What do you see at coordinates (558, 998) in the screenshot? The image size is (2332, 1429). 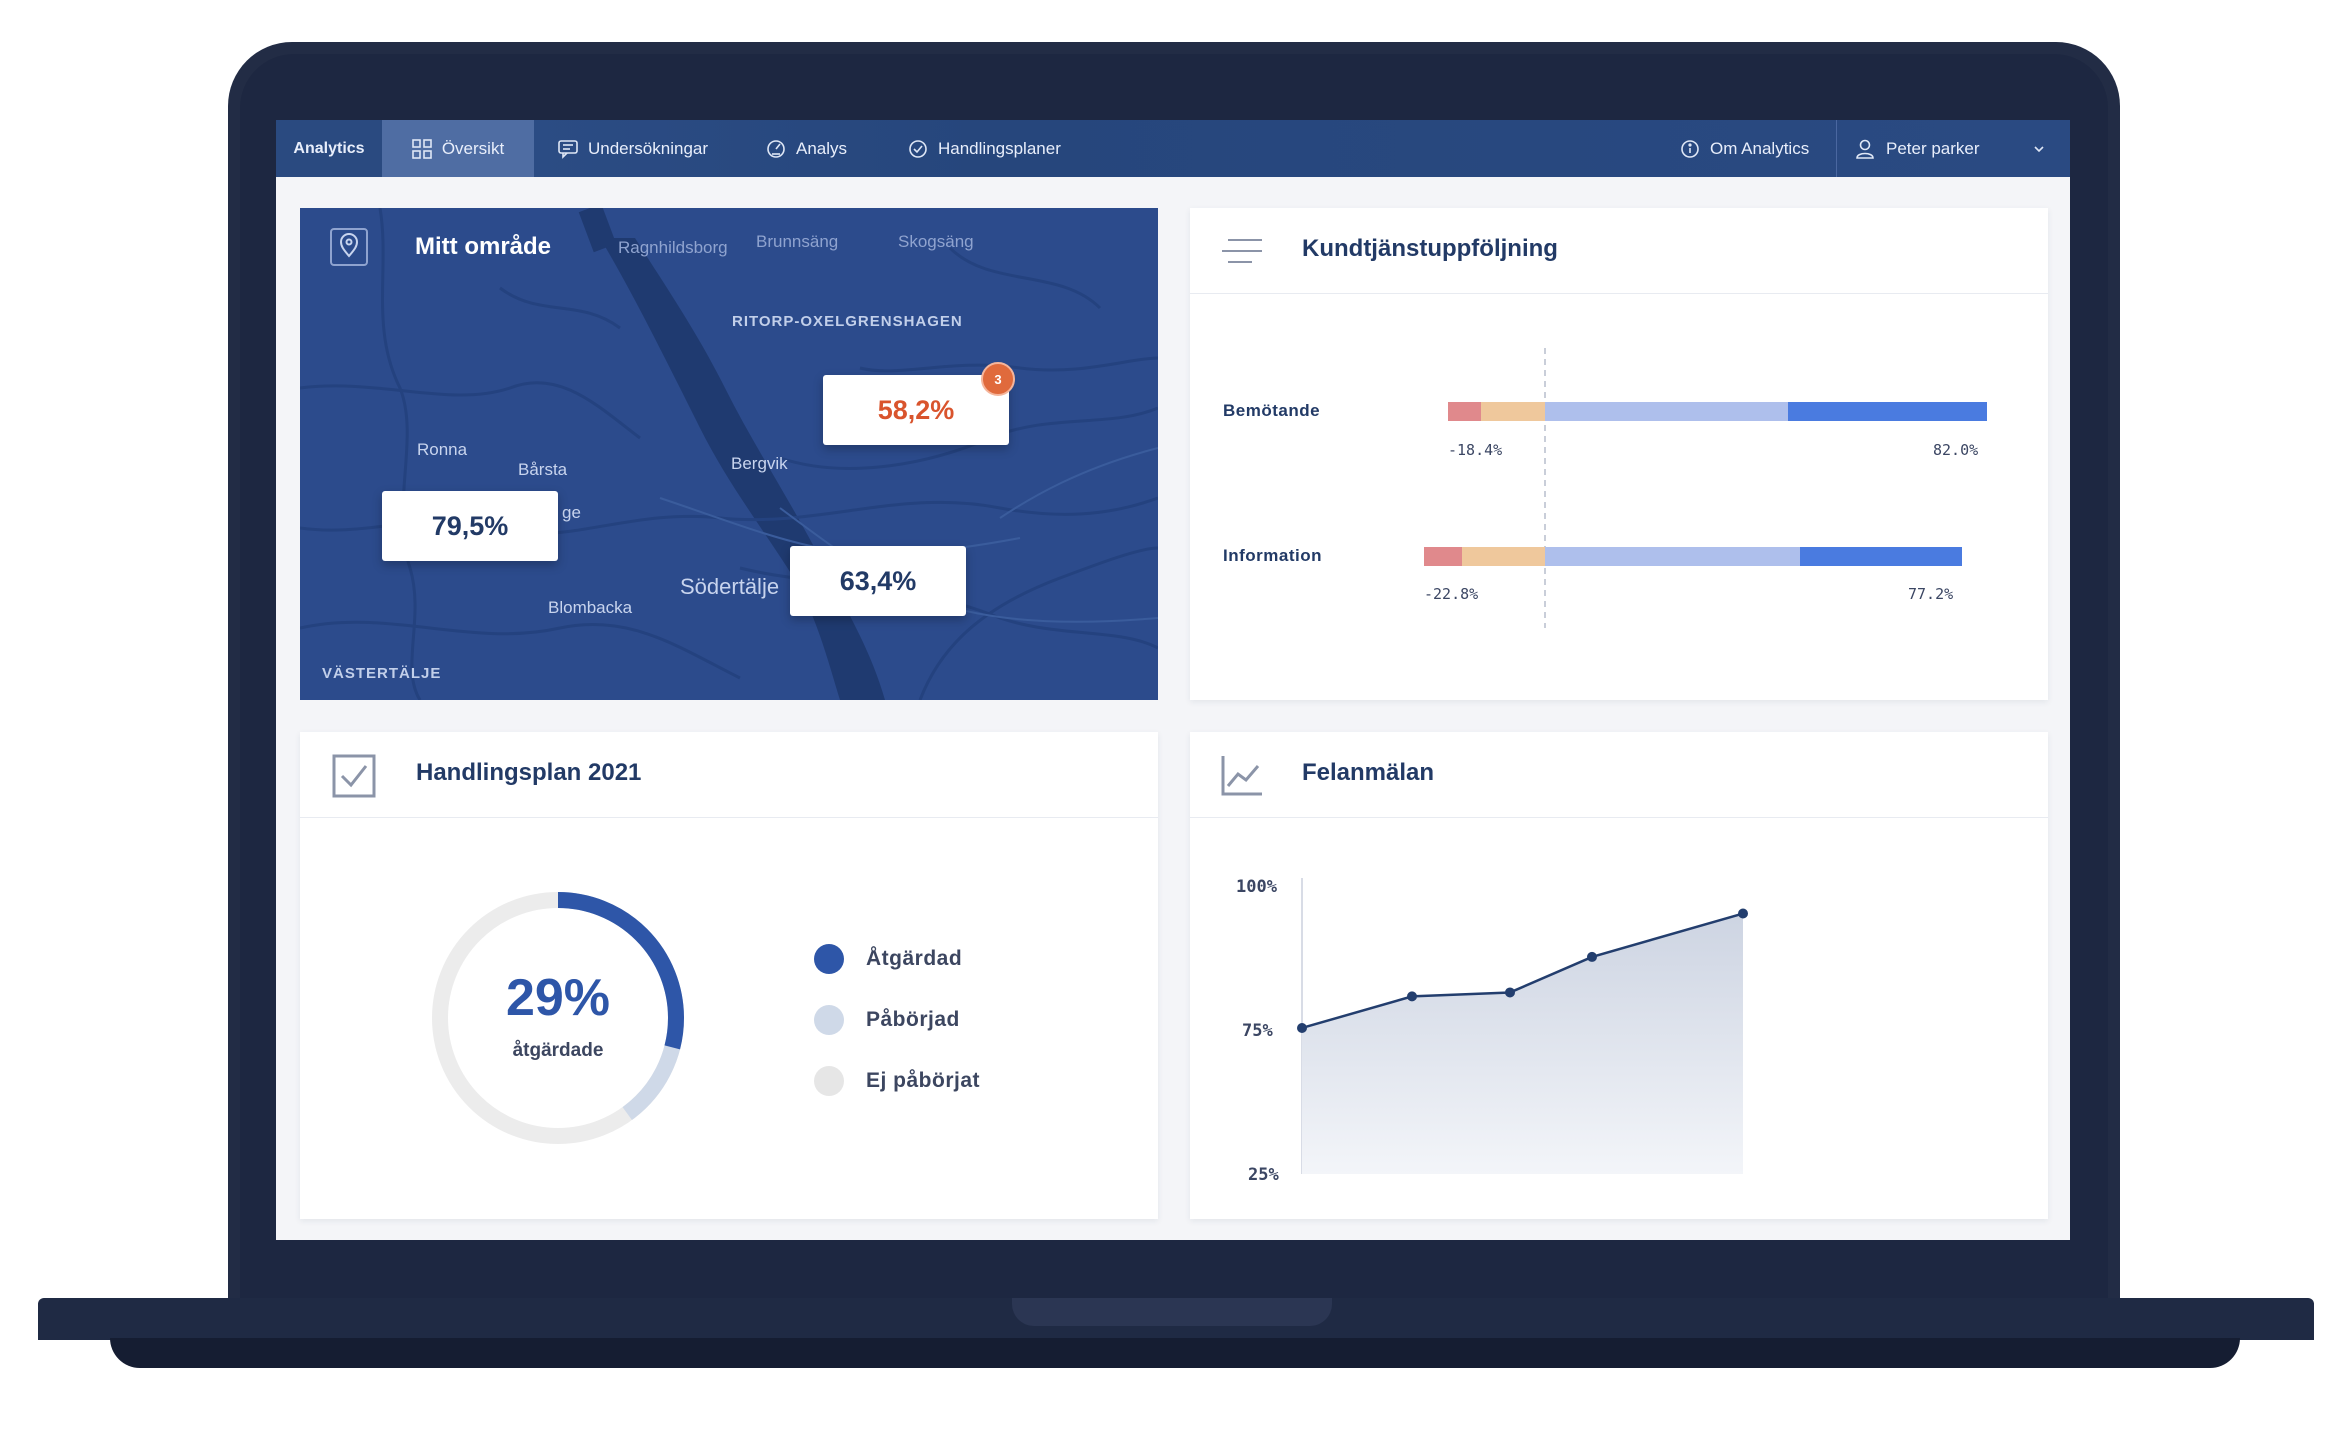 I see `donut-percent: 29%` at bounding box center [558, 998].